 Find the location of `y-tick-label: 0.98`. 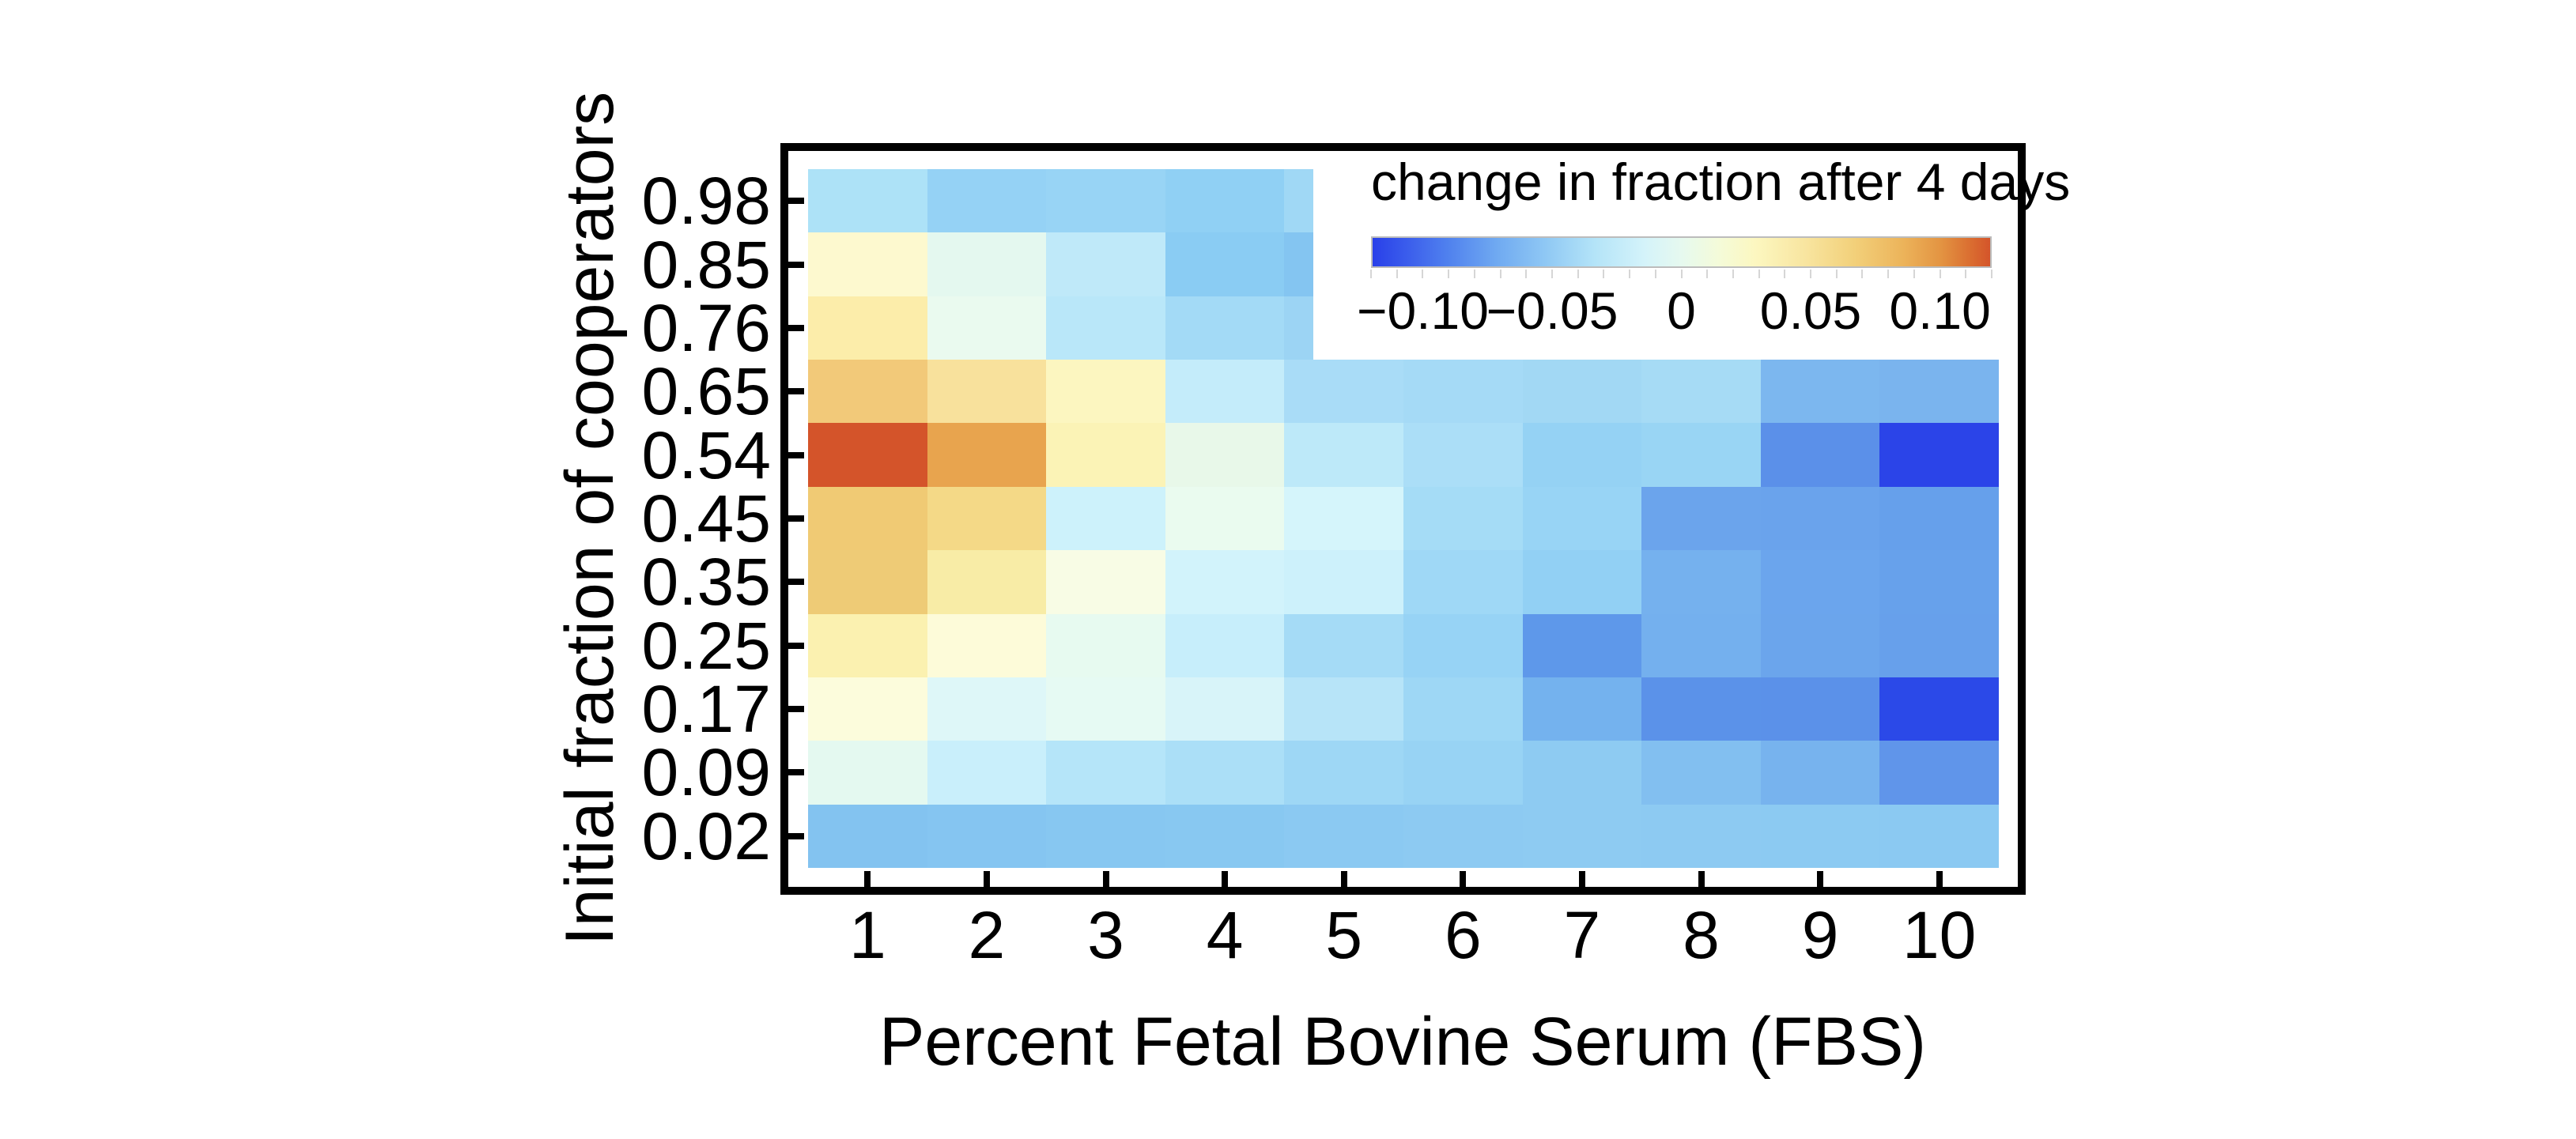

y-tick-label: 0.98 is located at coordinates (706, 201).